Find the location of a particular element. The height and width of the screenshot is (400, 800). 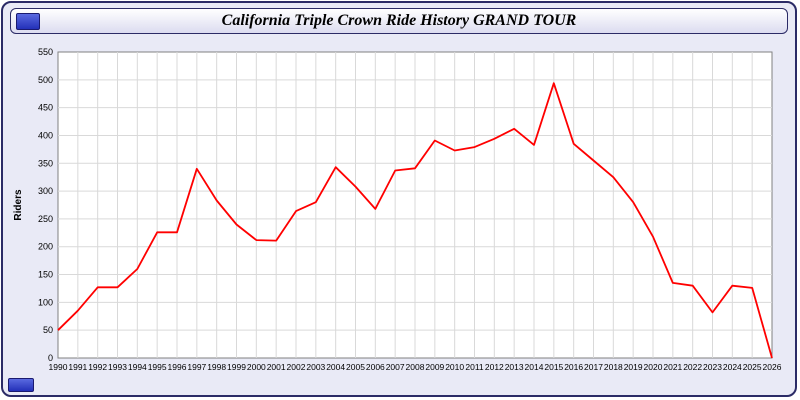

x-tick-label: 2013 is located at coordinates (514, 367).